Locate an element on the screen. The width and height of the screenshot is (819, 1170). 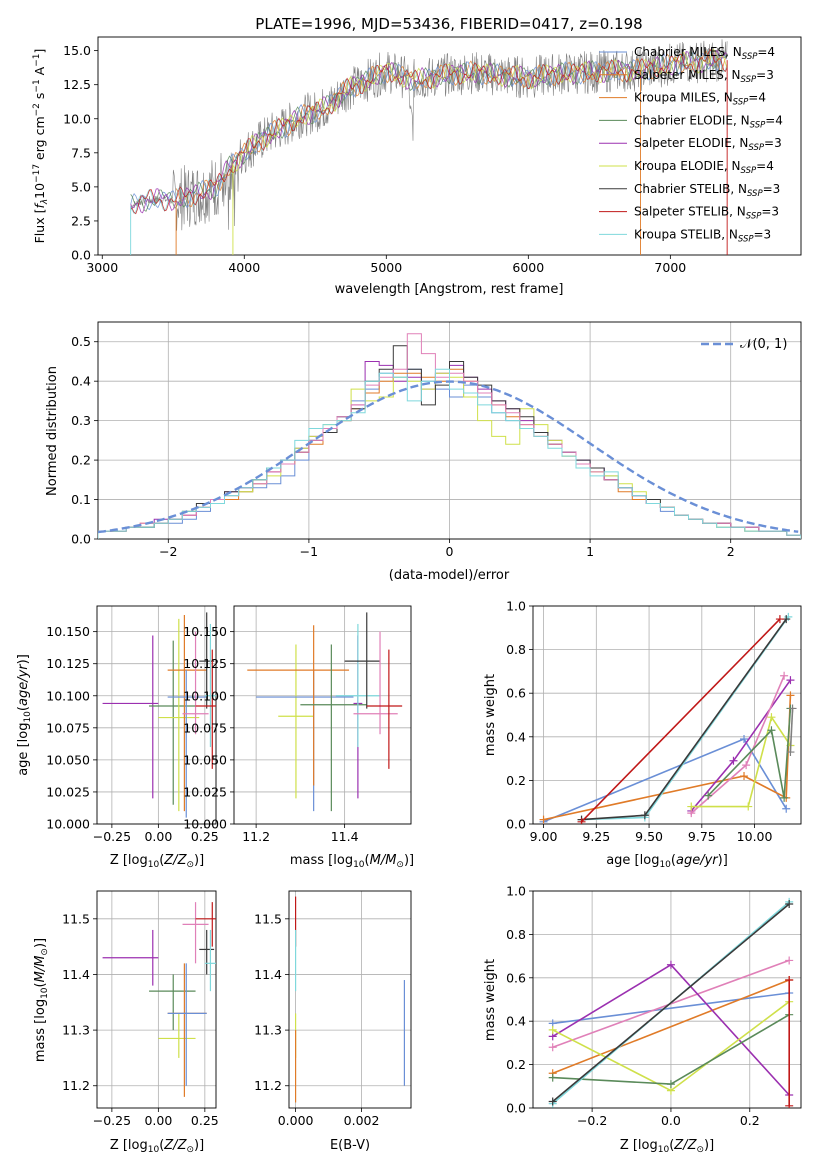
mw-Z-ylabel: mass weight is located at coordinates (490, 1000).